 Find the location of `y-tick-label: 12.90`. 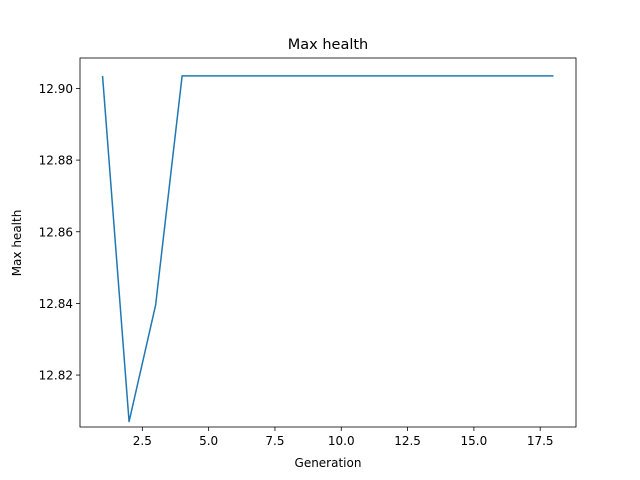

y-tick-label: 12.90 is located at coordinates (56, 89).